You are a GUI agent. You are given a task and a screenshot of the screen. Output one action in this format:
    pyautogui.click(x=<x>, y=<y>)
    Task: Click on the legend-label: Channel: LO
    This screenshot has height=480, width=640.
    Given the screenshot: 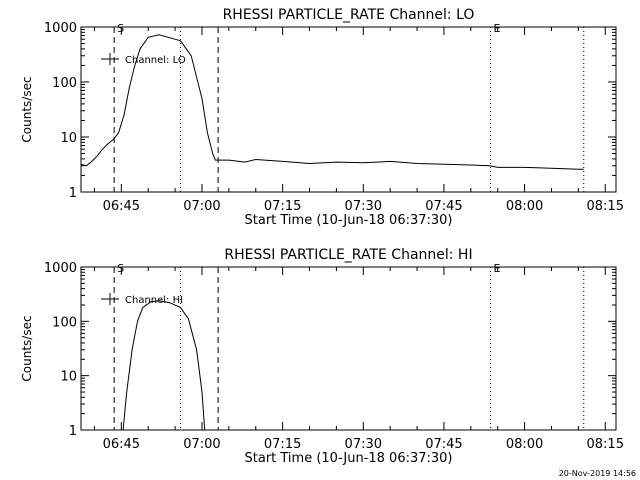 What is the action you would take?
    pyautogui.click(x=155, y=60)
    